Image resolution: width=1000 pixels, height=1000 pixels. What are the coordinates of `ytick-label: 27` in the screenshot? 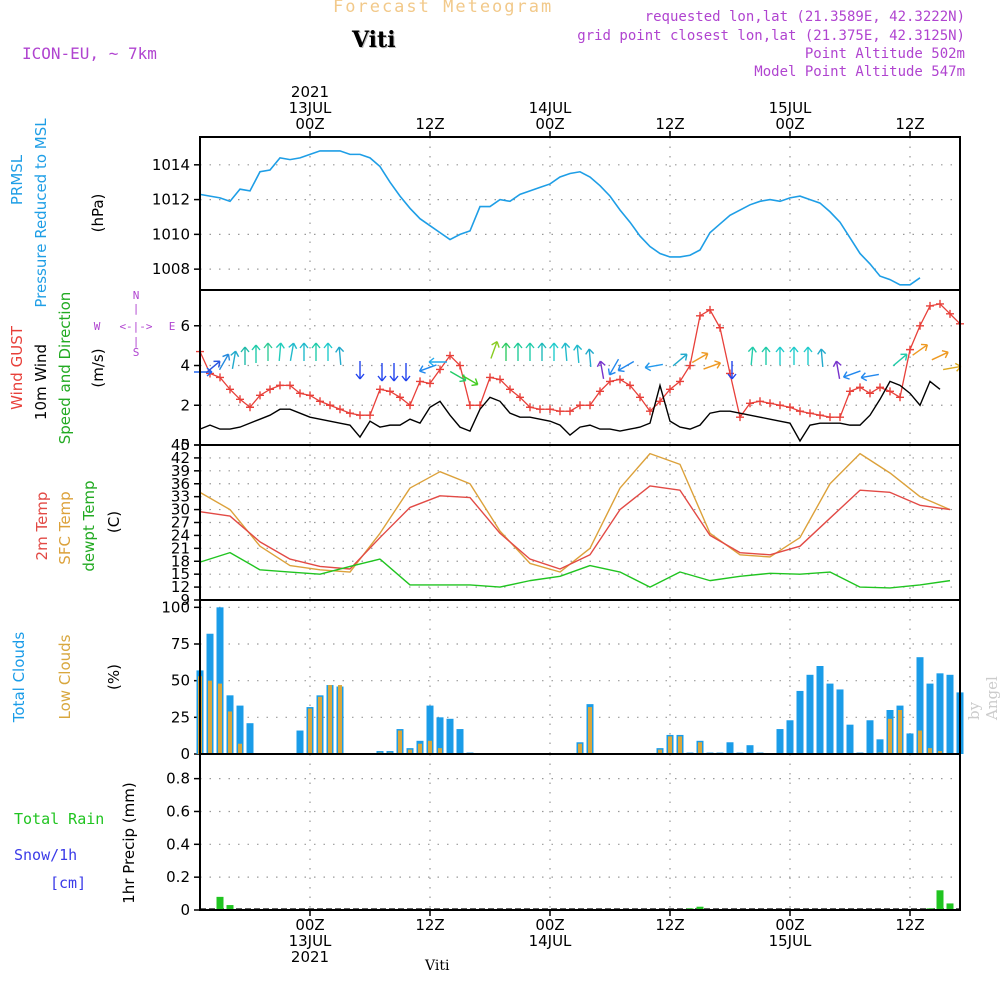 It's located at (180, 523).